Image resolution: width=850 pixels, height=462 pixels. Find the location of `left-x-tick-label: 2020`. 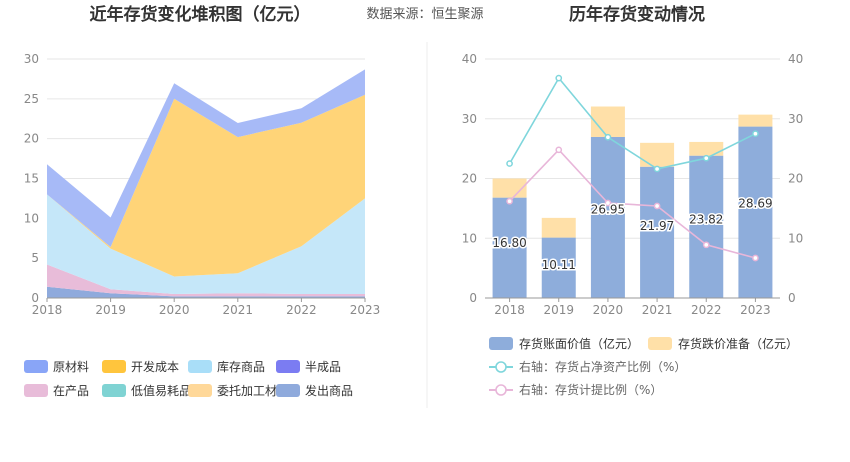

left-x-tick-label: 2020 is located at coordinates (174, 310).